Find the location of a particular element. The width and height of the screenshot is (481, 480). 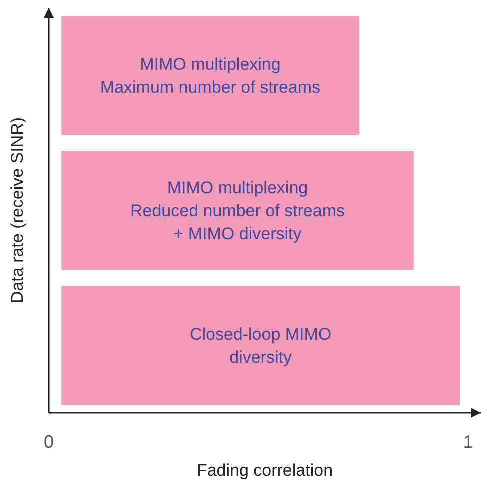

y-tick-label: MIMO multiplexing Reduced number of streams + MIMO diversity is located at coordinates (237, 211).